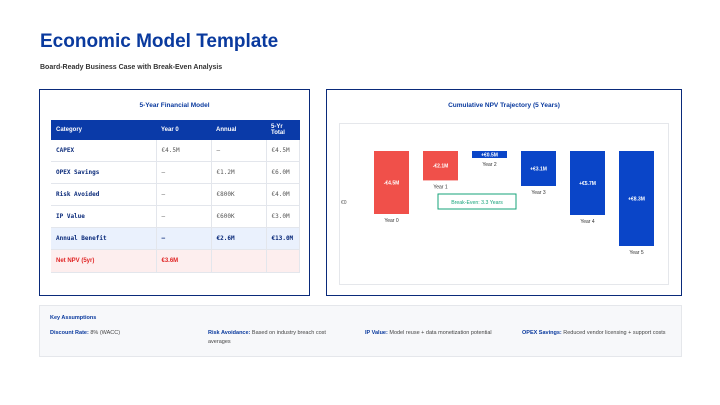  Describe the element at coordinates (104, 151) in the screenshot. I see `row-category: CAPEX` at that location.